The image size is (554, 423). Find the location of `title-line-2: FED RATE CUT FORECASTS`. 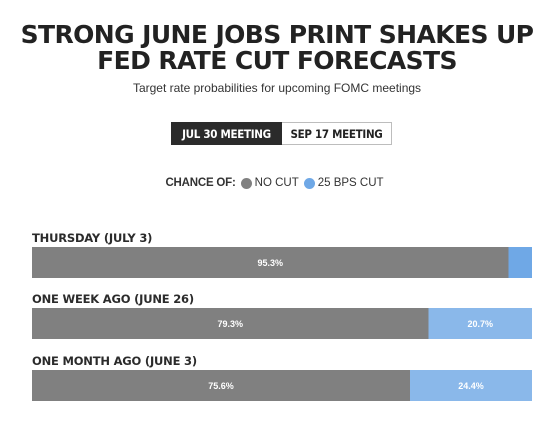

title-line-2: FED RATE CUT FORECASTS is located at coordinates (277, 60).